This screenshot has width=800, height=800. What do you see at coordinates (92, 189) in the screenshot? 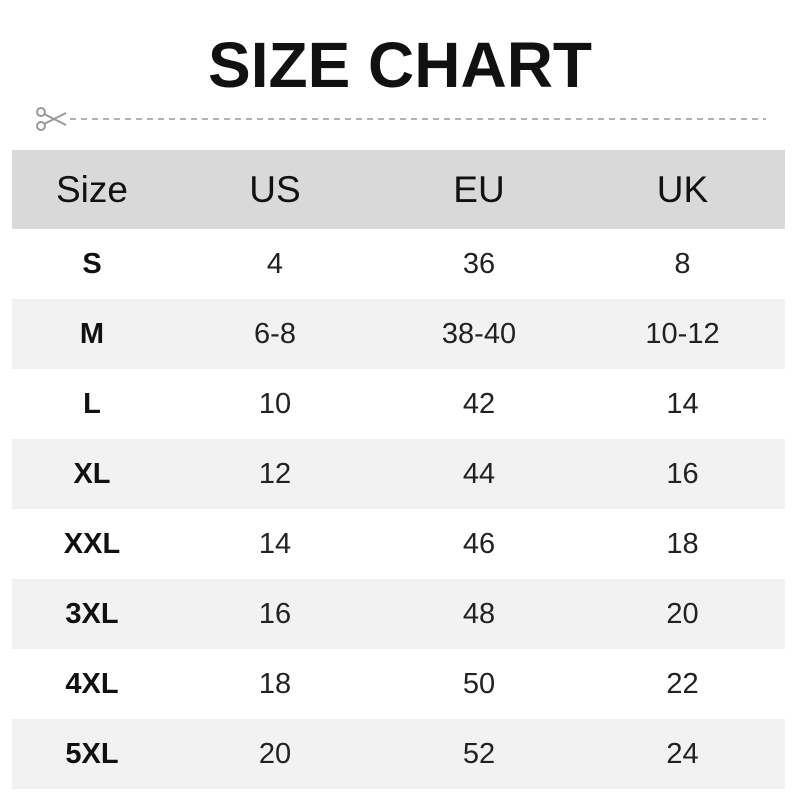
I see `header-size: Size` at bounding box center [92, 189].